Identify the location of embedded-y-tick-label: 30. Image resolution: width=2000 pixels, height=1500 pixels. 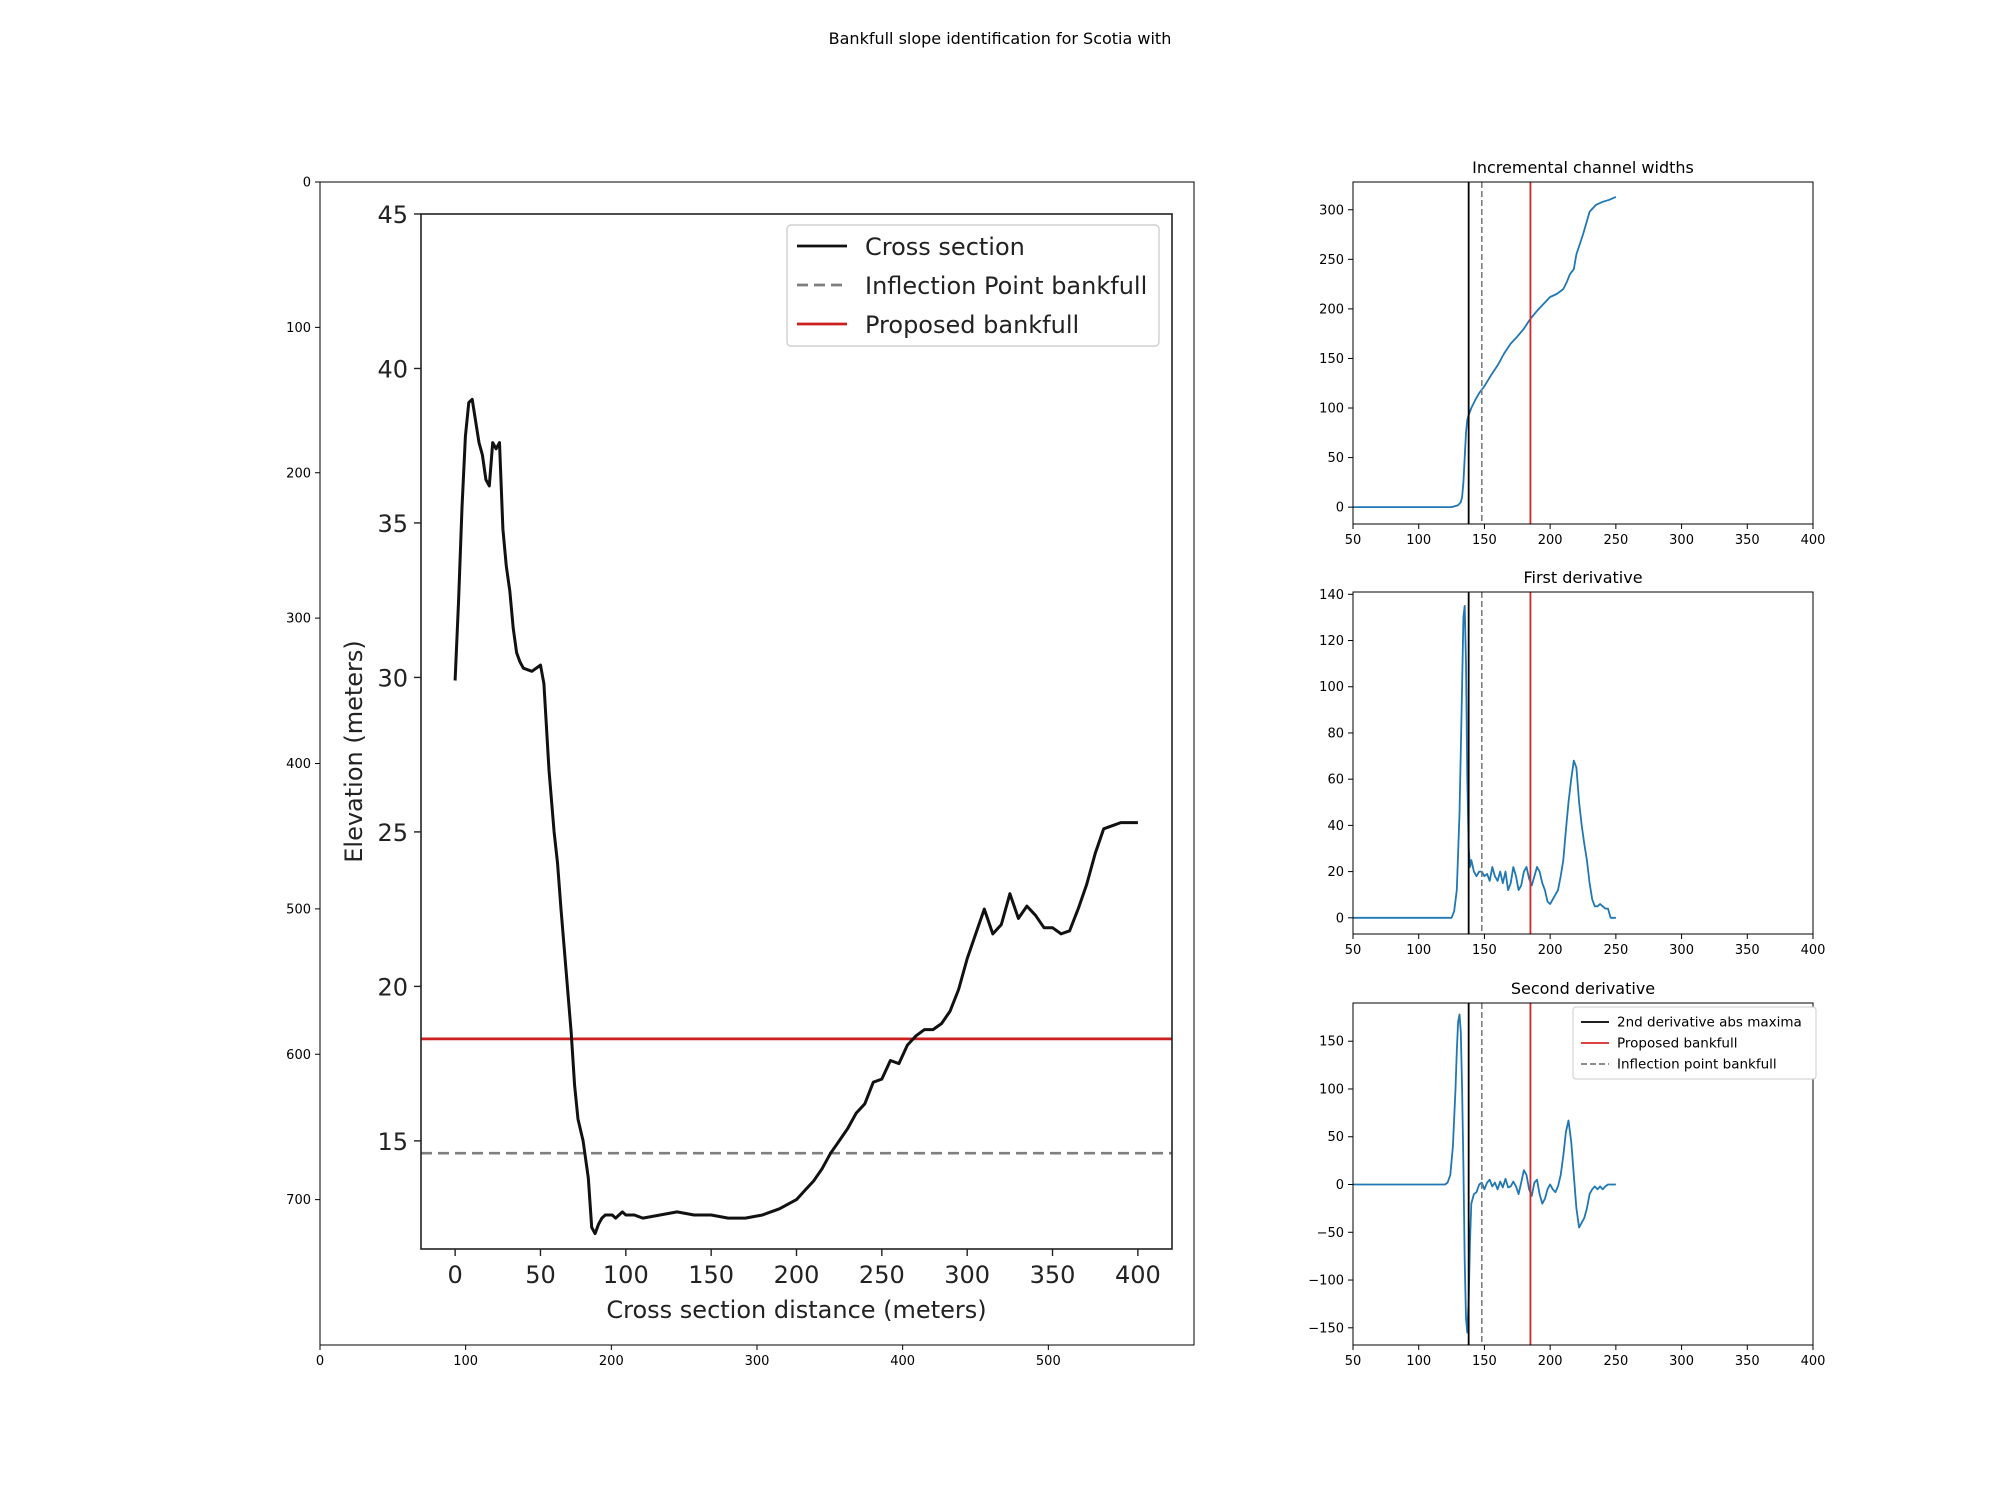
(392, 678).